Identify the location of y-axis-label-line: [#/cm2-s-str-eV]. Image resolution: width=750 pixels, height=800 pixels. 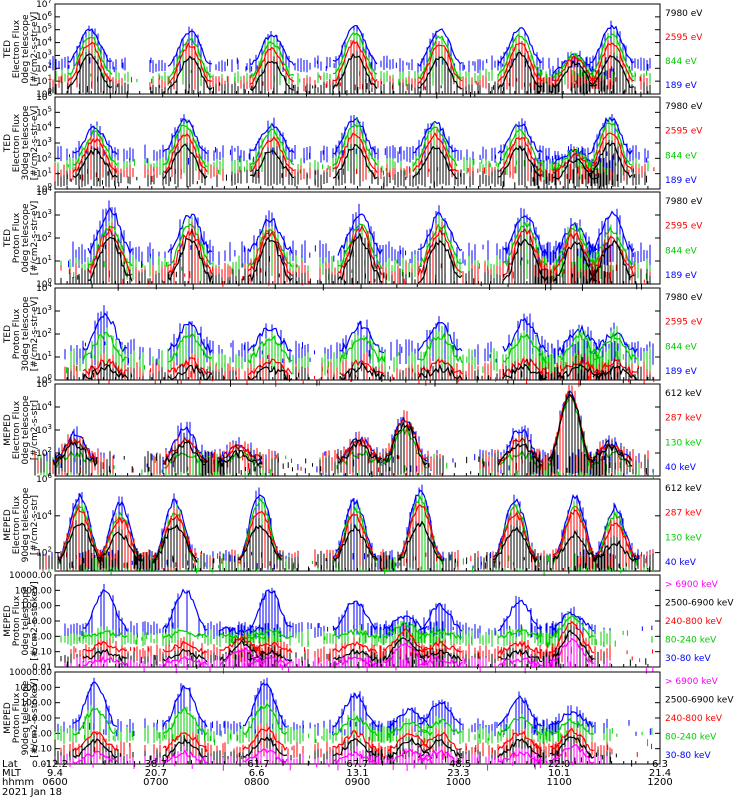
(35, 143).